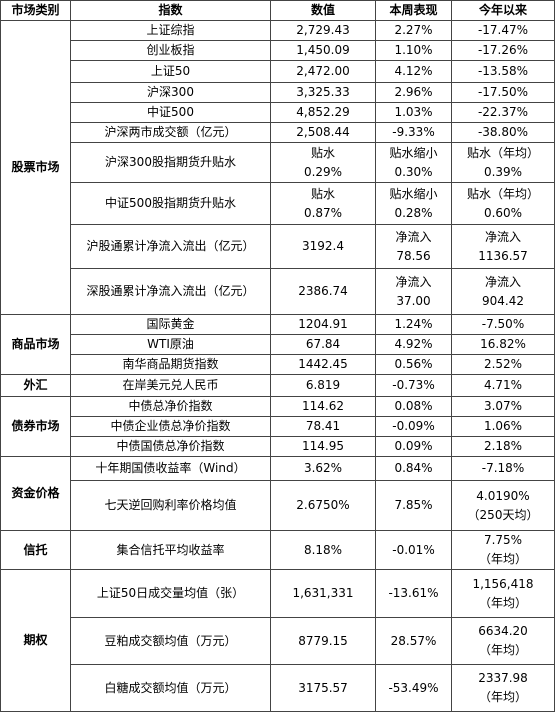 The image size is (555, 712). I want to click on index-name: 中债总净价指数, so click(170, 406).